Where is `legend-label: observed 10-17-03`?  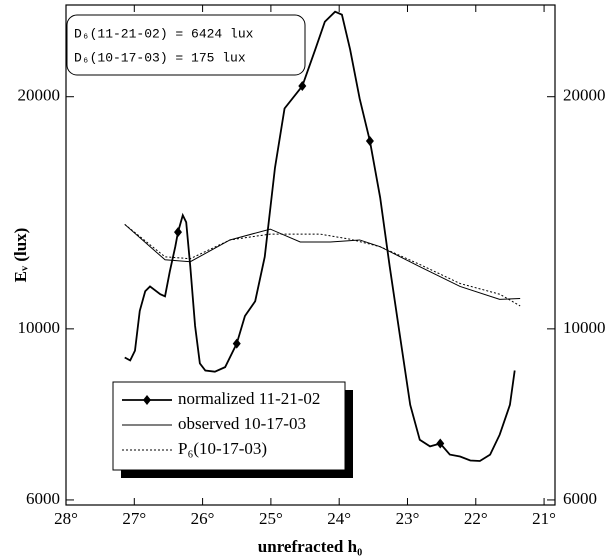 legend-label: observed 10-17-03 is located at coordinates (242, 423).